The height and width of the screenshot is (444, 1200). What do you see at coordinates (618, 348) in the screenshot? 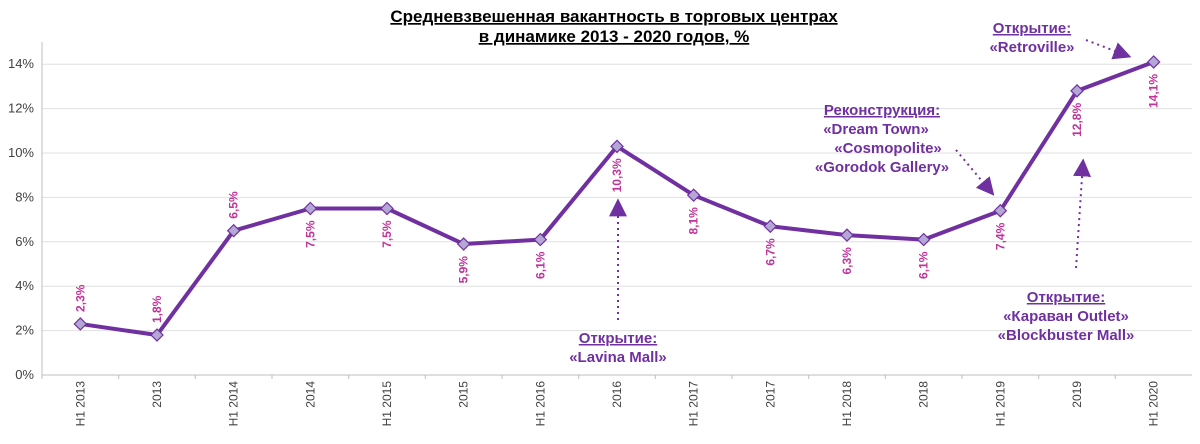
I see `annotation: Открытие: «Lavina Mall»` at bounding box center [618, 348].